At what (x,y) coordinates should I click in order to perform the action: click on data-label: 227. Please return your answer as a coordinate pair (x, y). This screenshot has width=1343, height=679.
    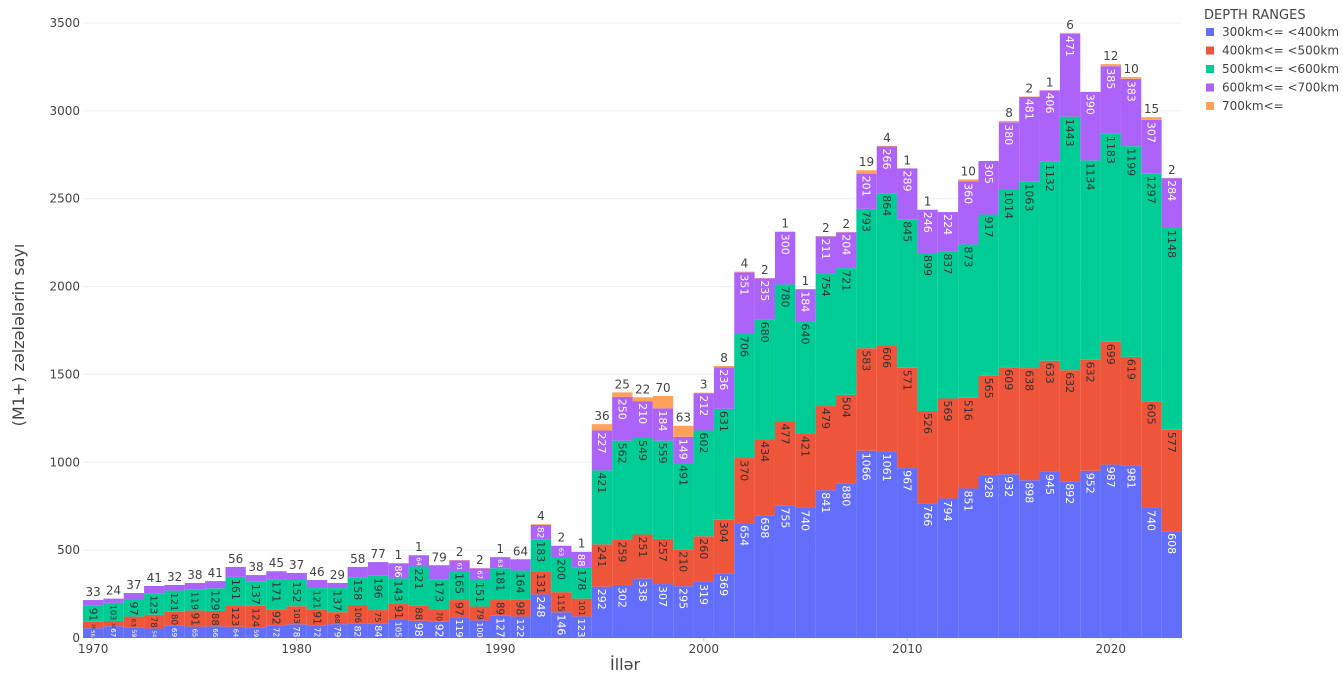
    Looking at the image, I should click on (601, 442).